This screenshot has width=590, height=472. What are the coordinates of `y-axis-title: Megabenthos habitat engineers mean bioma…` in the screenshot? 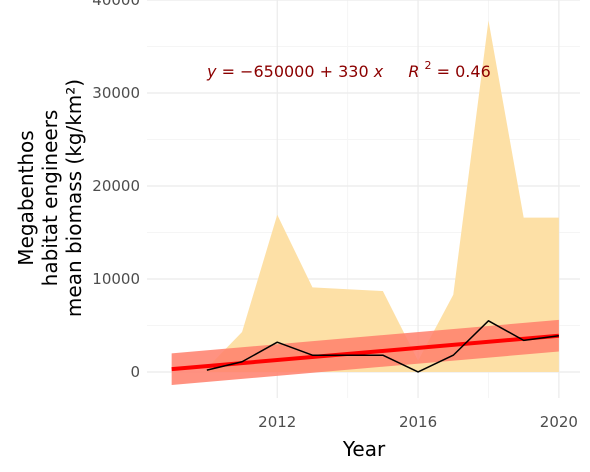 It's located at (50, 198).